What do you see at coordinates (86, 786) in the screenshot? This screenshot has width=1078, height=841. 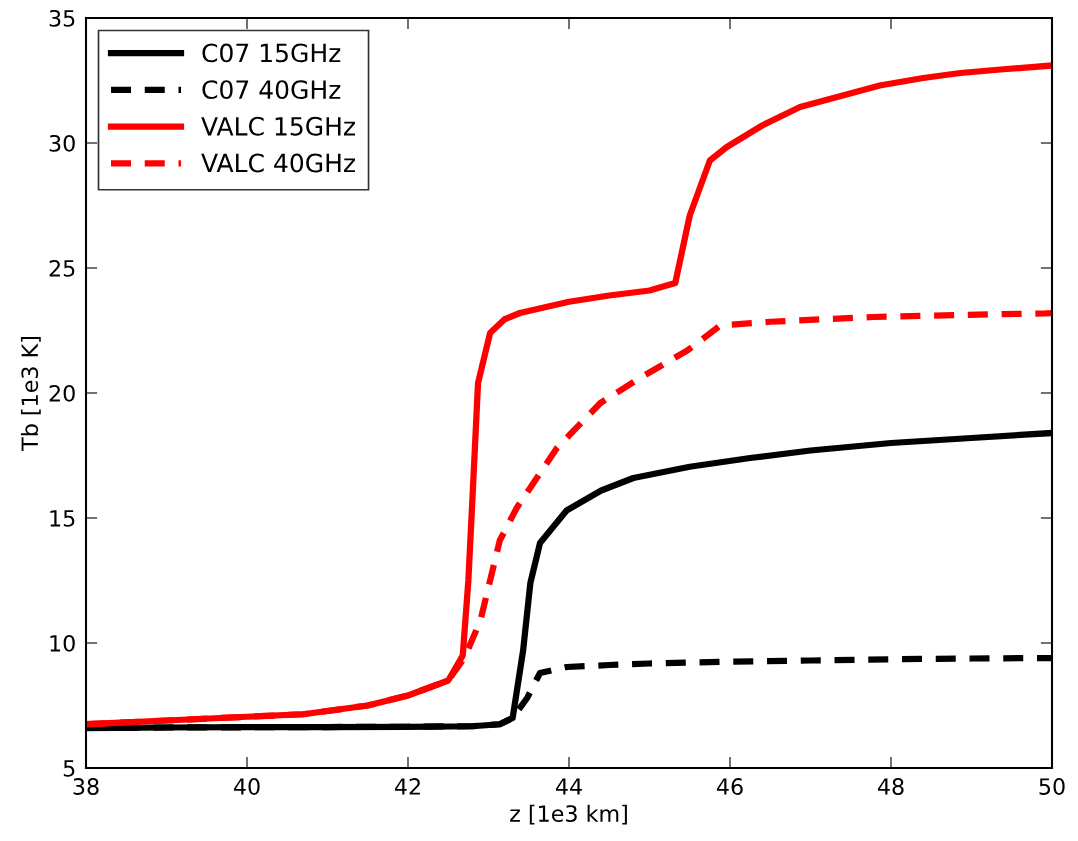 I see `x-tick-label: 38` at bounding box center [86, 786].